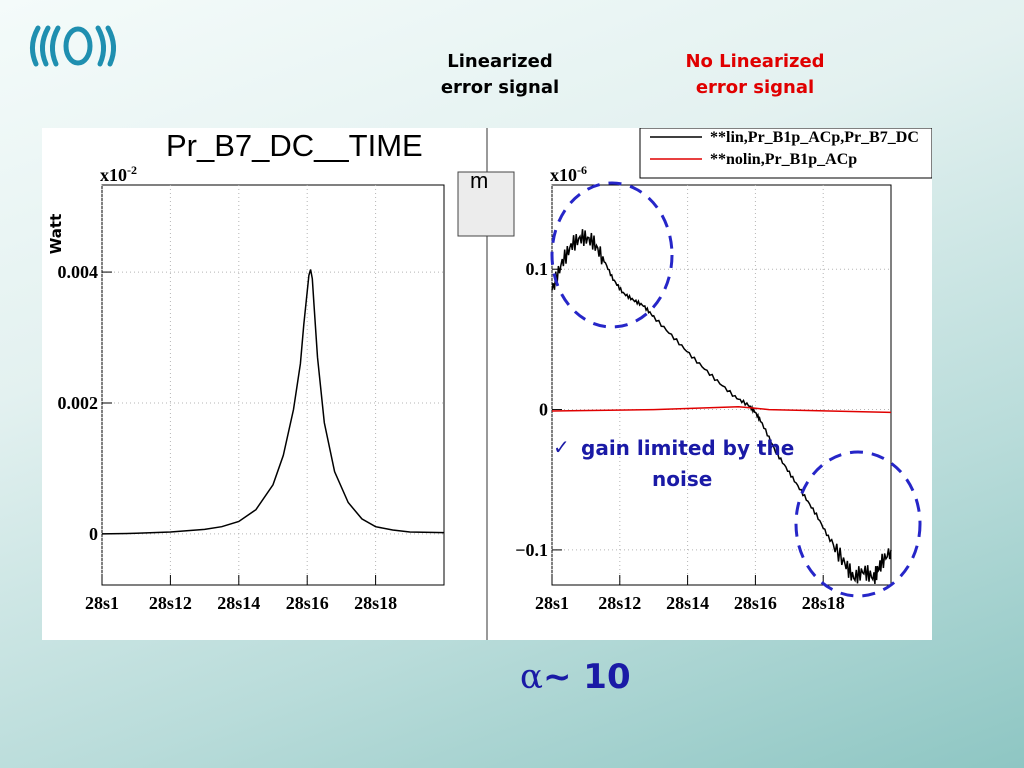  I want to click on nonlinearized-header: No Linearized error signal, so click(755, 74).